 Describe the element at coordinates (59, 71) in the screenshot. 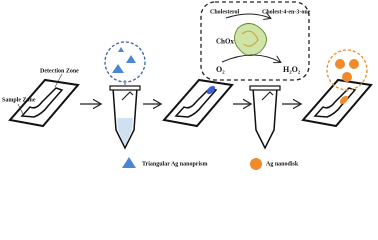

I see `label: Detection Zone` at that location.